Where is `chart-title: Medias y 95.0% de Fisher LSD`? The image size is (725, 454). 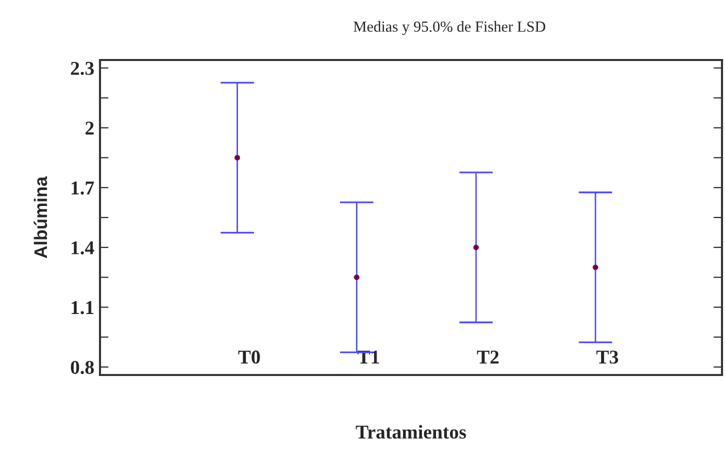 chart-title: Medias y 95.0% de Fisher LSD is located at coordinates (450, 28).